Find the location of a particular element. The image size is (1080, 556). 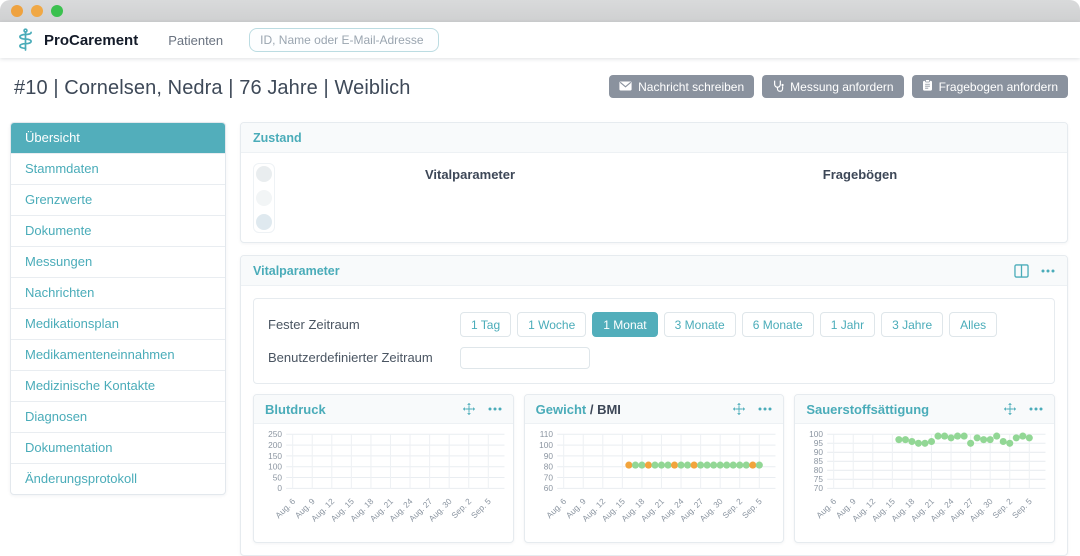

action-button-1: Nachricht schreiben is located at coordinates (682, 86).